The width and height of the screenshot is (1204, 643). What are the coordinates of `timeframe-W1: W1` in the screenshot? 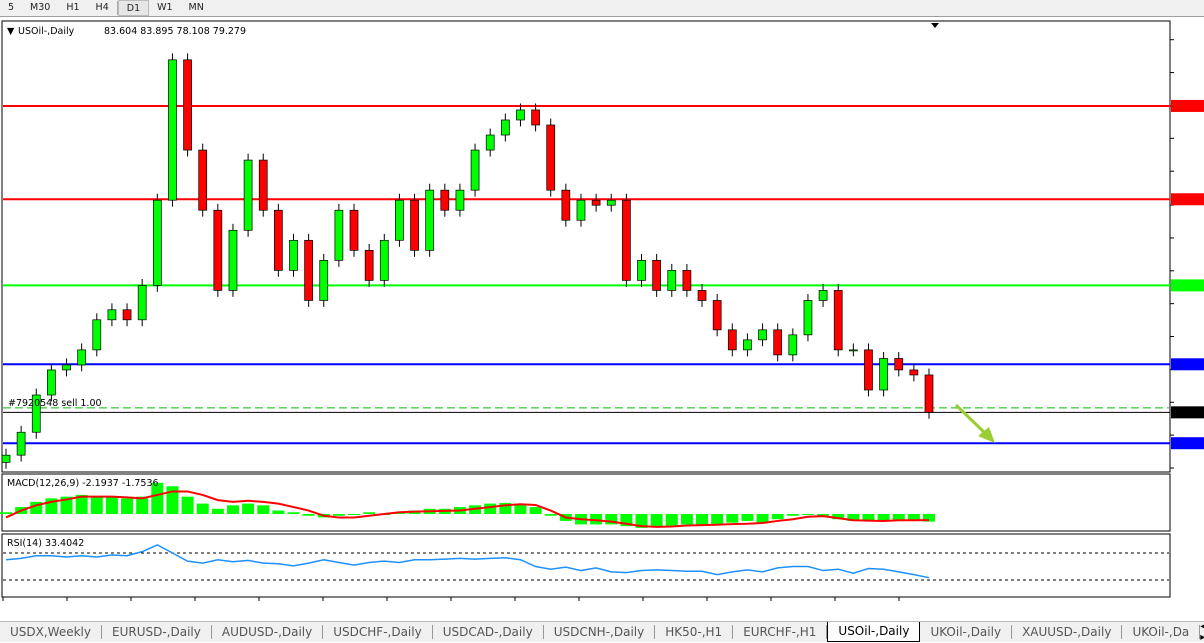 It's located at (165, 7).